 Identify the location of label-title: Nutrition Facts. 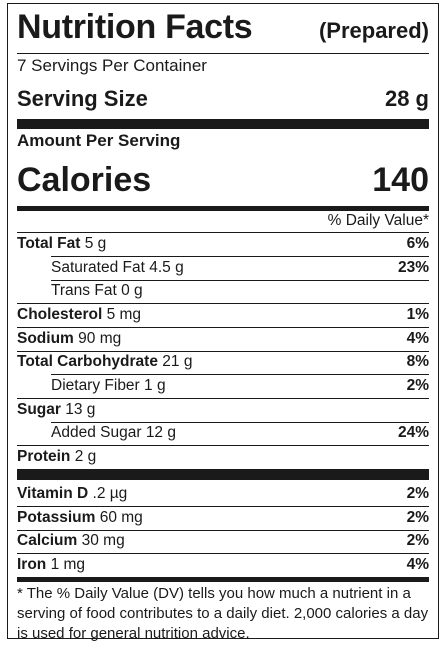
(135, 27).